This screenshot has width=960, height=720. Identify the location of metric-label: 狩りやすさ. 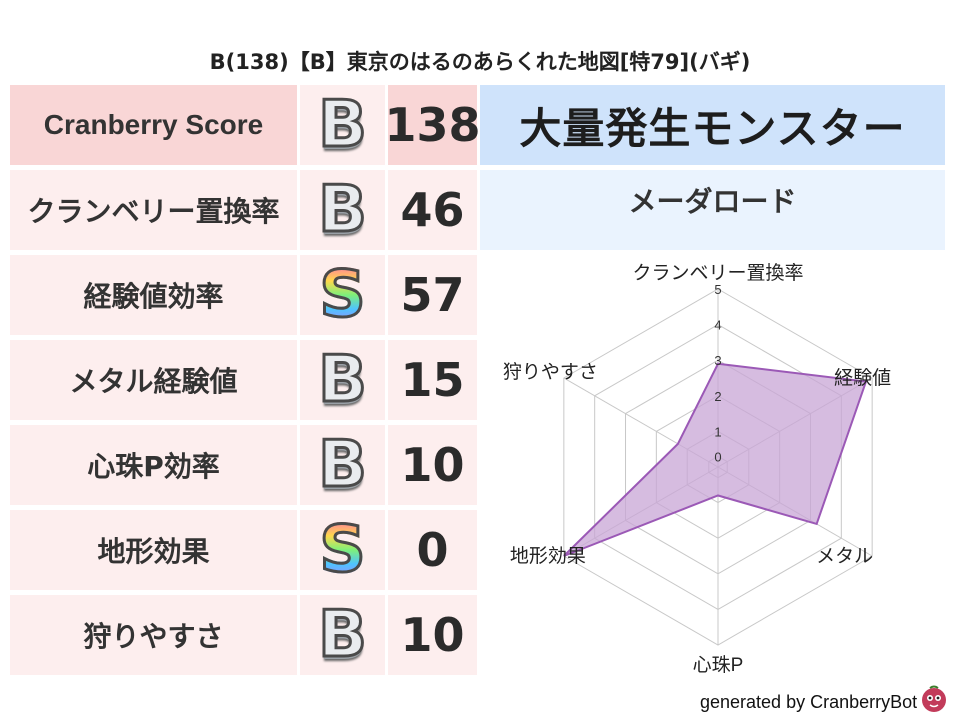
(153, 636).